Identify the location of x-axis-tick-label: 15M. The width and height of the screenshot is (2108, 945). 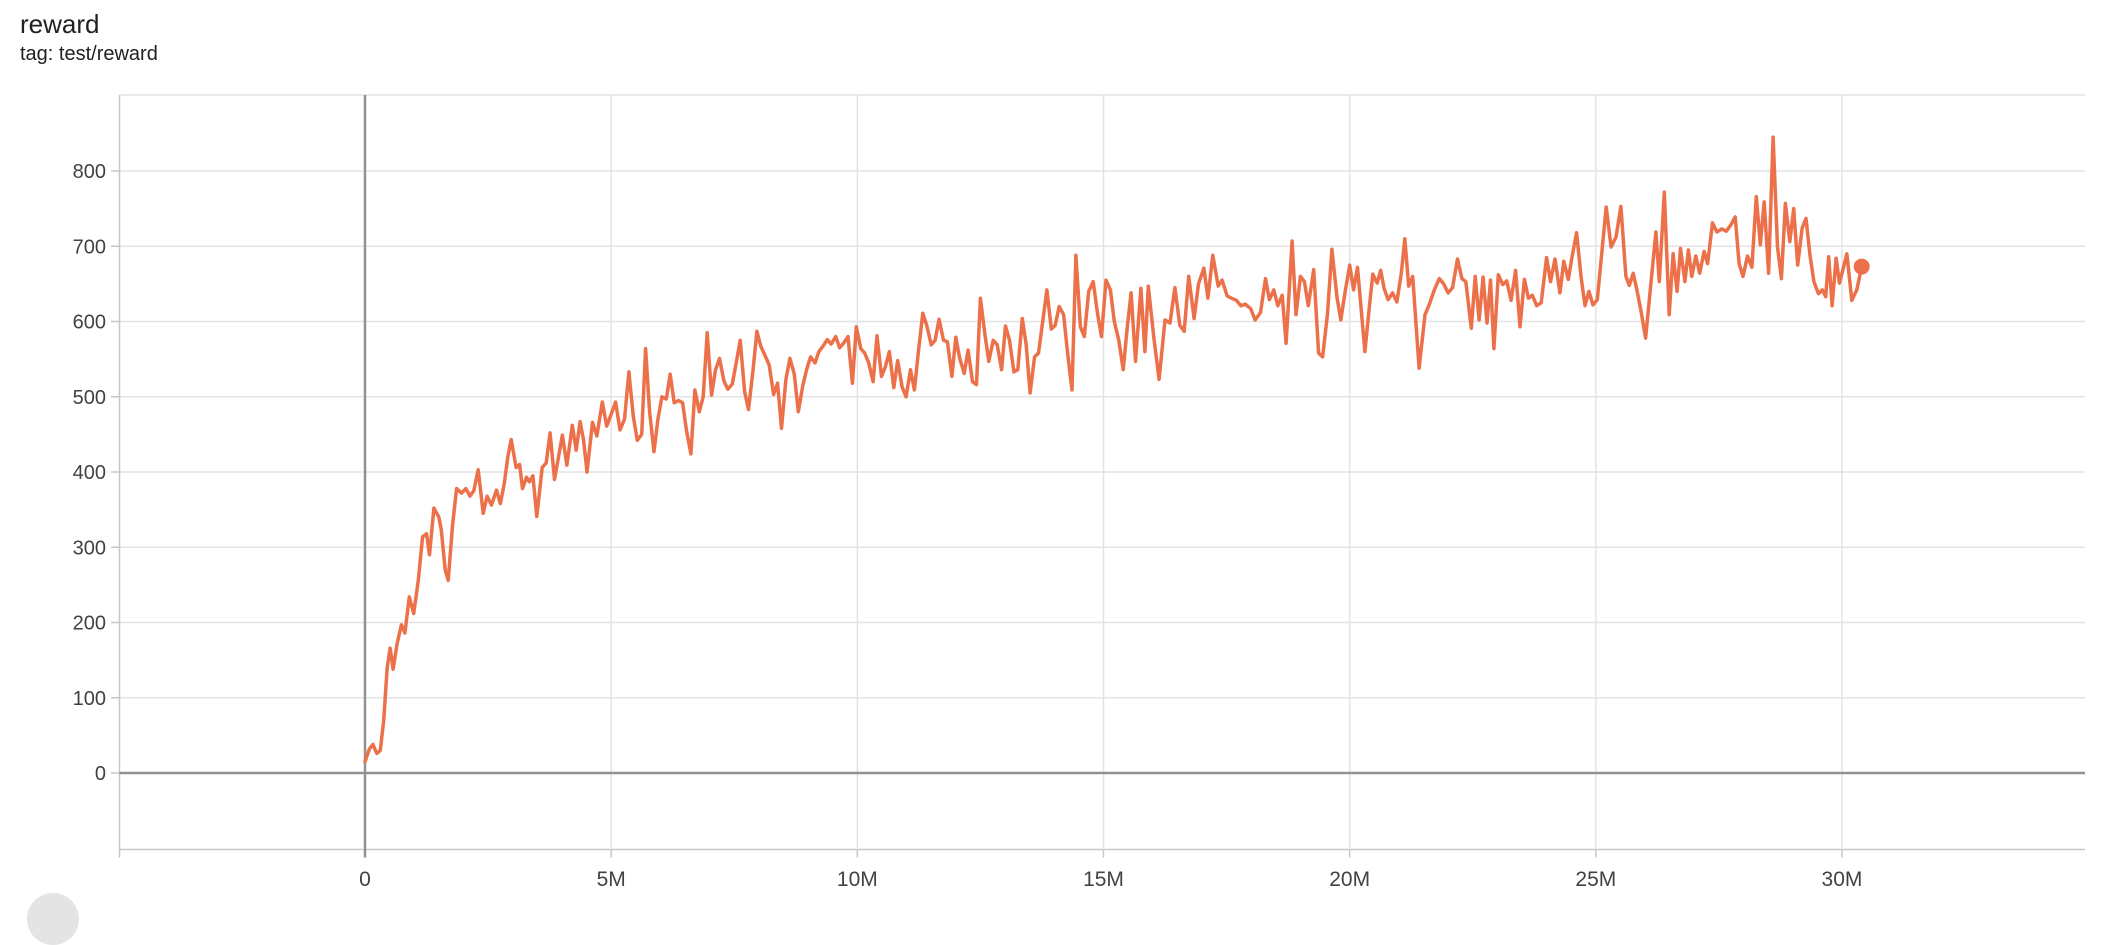
(1103, 879).